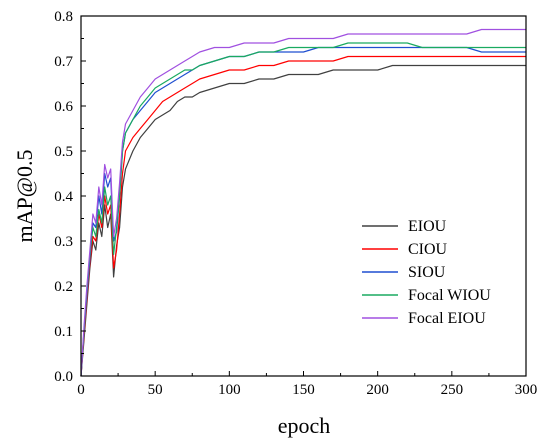 The height and width of the screenshot is (446, 550). What do you see at coordinates (155, 390) in the screenshot?
I see `x-tick-label: 50` at bounding box center [155, 390].